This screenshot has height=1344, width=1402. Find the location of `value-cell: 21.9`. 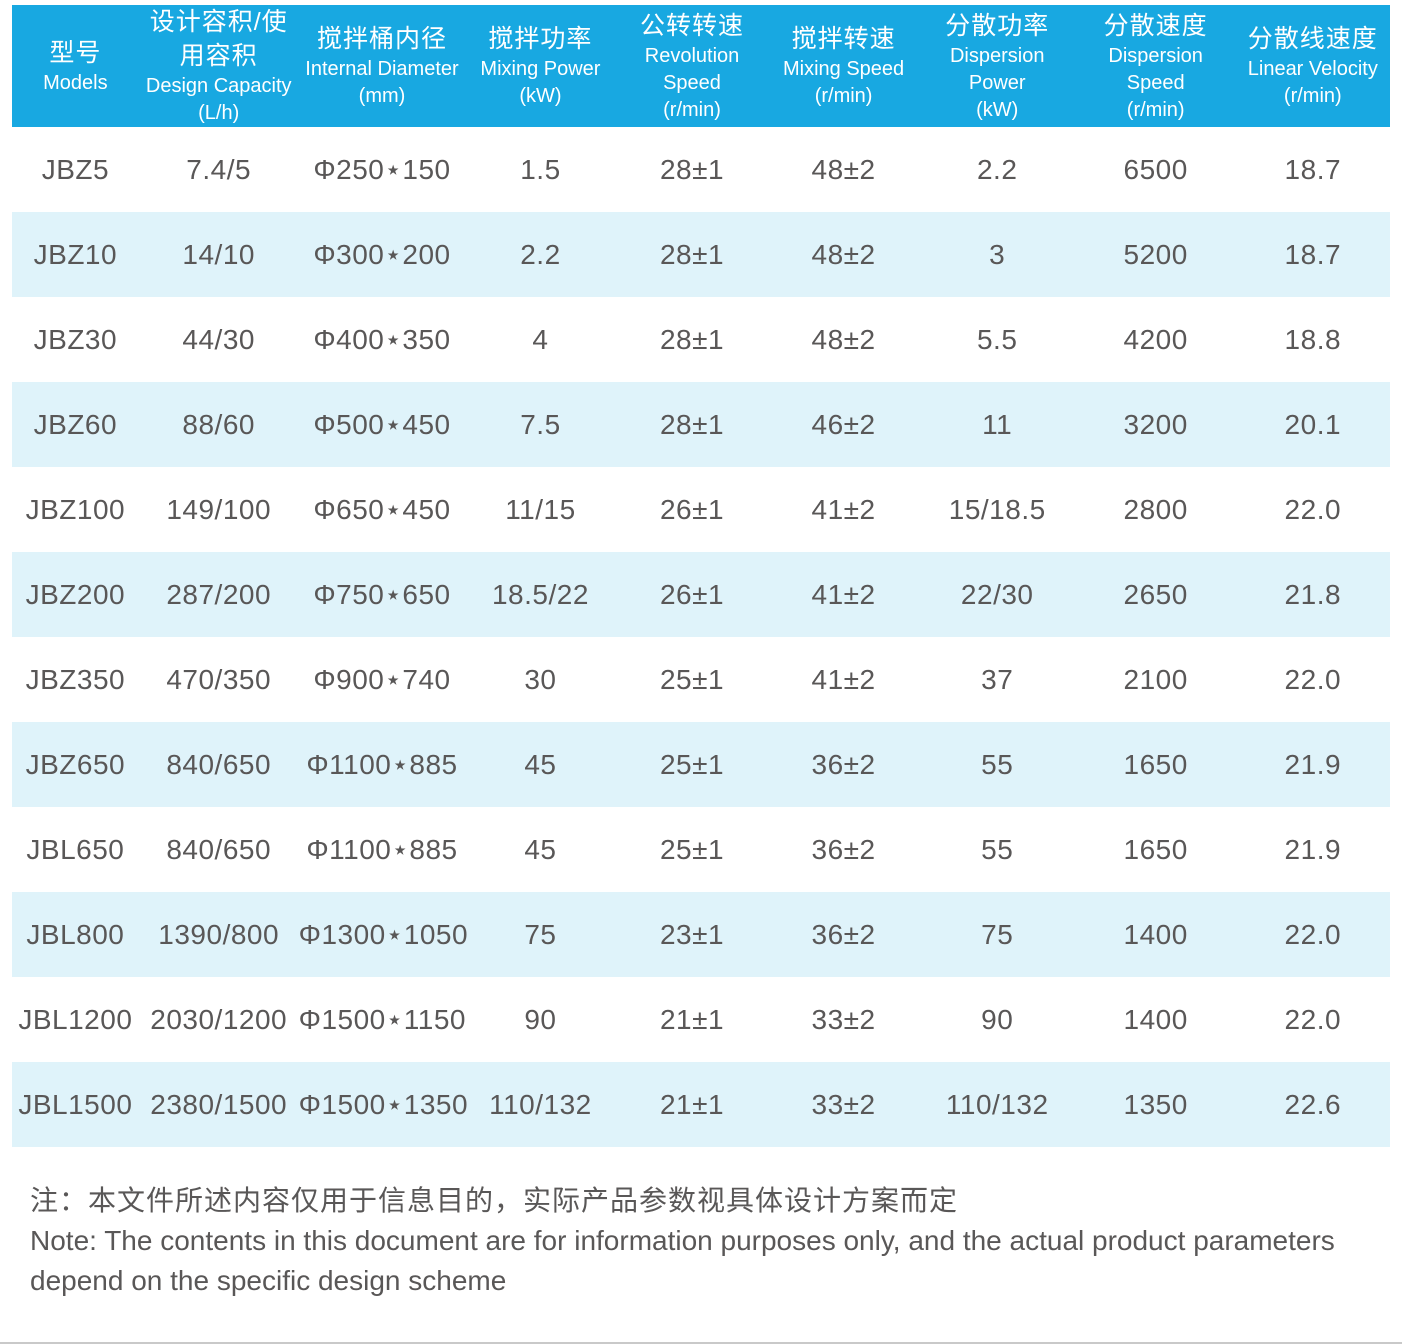

value-cell: 21.9 is located at coordinates (1312, 764).